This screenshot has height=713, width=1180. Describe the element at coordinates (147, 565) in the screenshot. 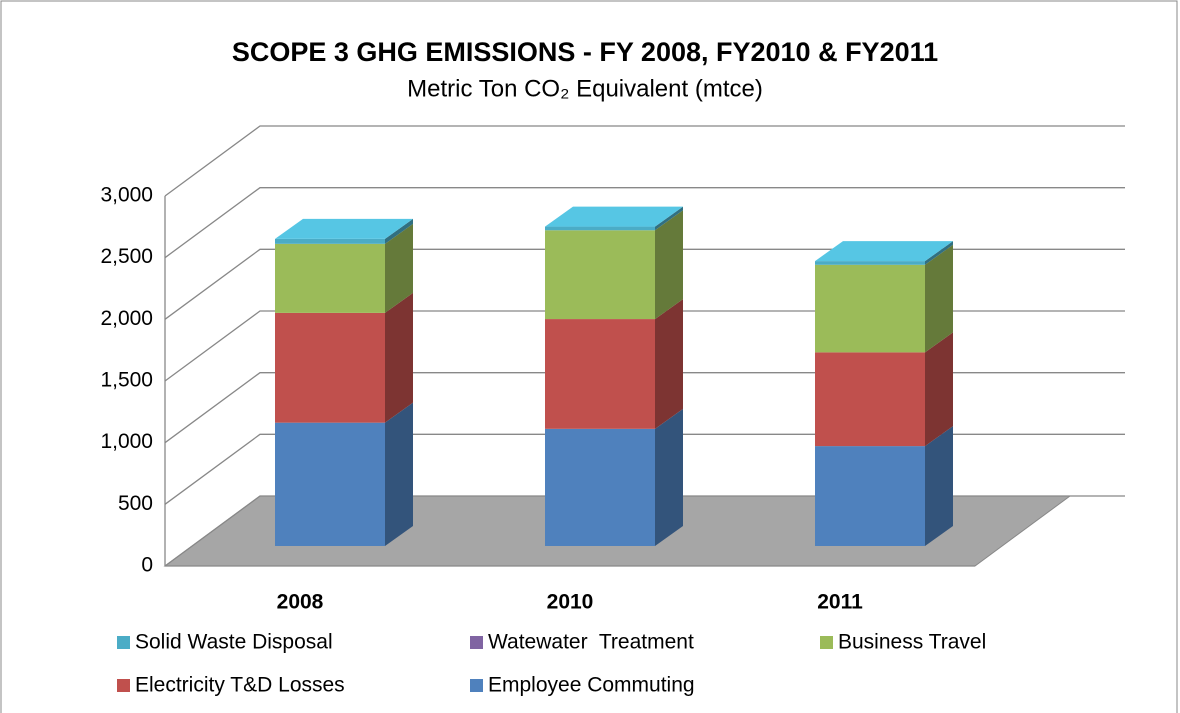

I see `y-tick-label: 0` at that location.